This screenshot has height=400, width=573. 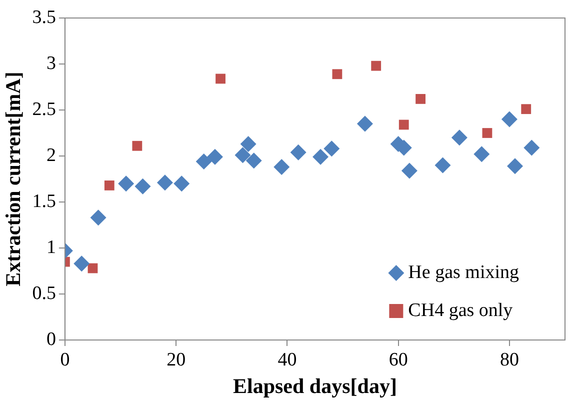 What do you see at coordinates (13, 179) in the screenshot?
I see `y-axis-title: Extraction current[mA]` at bounding box center [13, 179].